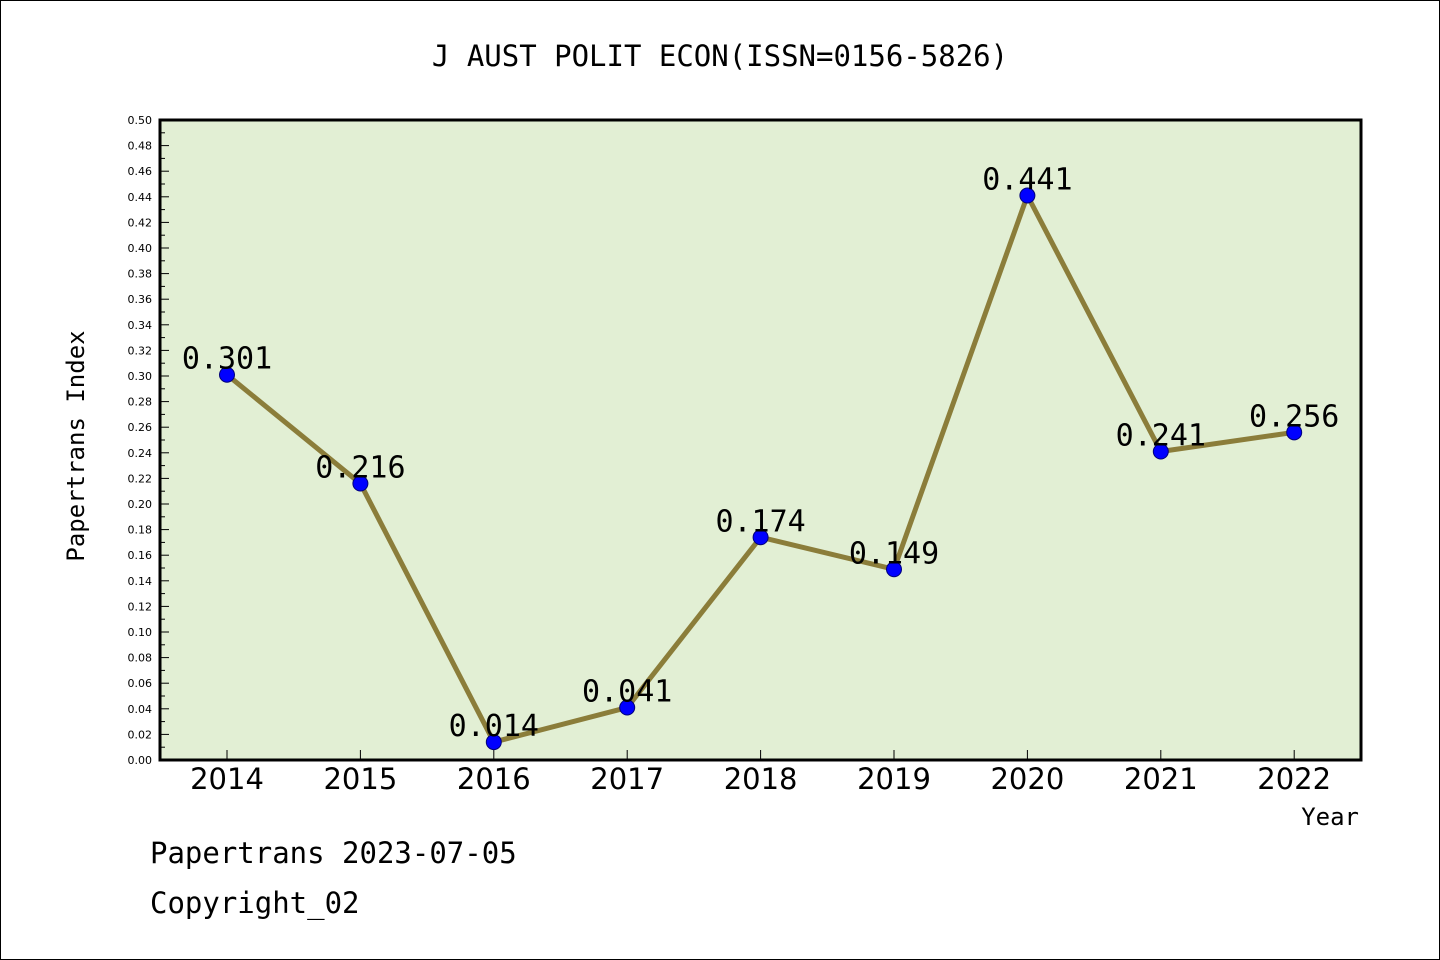 The height and width of the screenshot is (960, 1440). Describe the element at coordinates (140, 760) in the screenshot. I see `y-tick-label: 0.00` at that location.